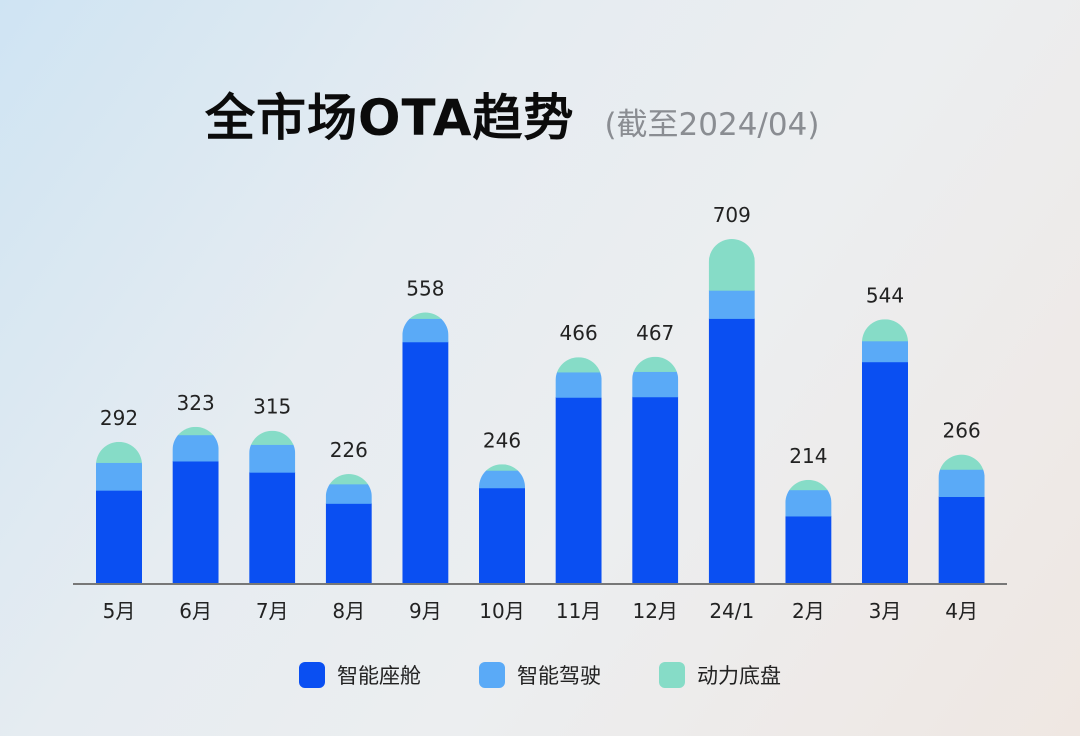 The width and height of the screenshot is (1080, 736). What do you see at coordinates (672, 675) in the screenshot?
I see `legend-swatch-chassis` at bounding box center [672, 675].